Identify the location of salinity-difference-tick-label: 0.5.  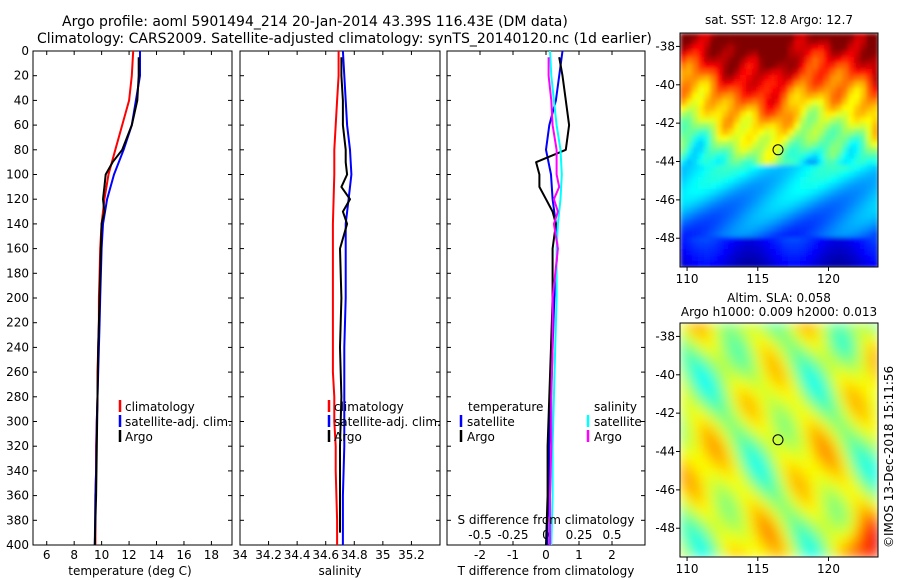
(611, 535).